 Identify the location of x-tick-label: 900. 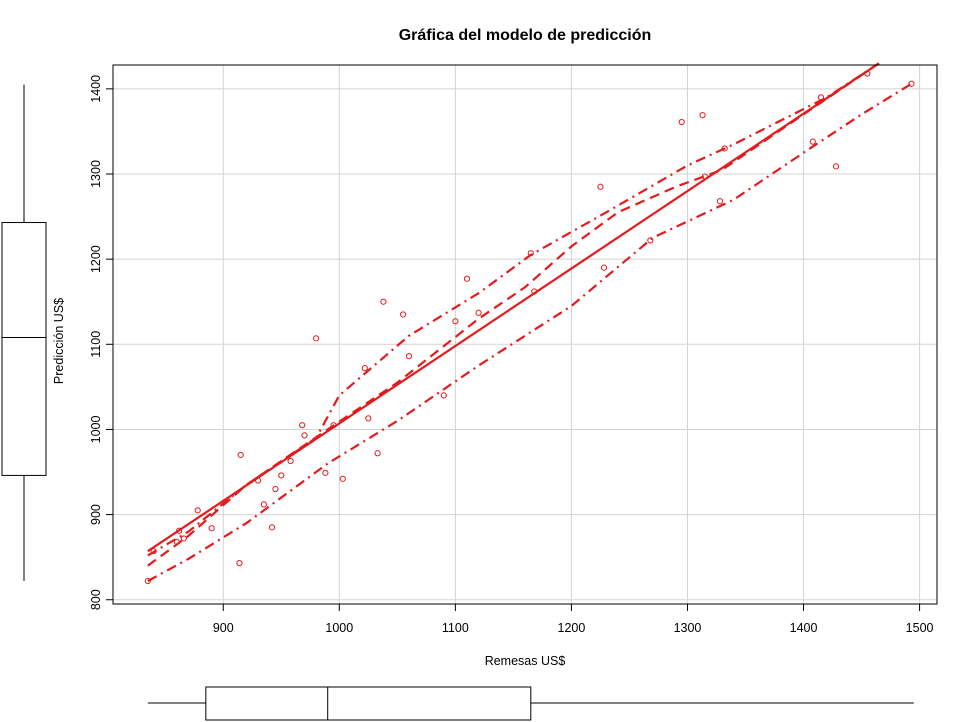
(223, 628).